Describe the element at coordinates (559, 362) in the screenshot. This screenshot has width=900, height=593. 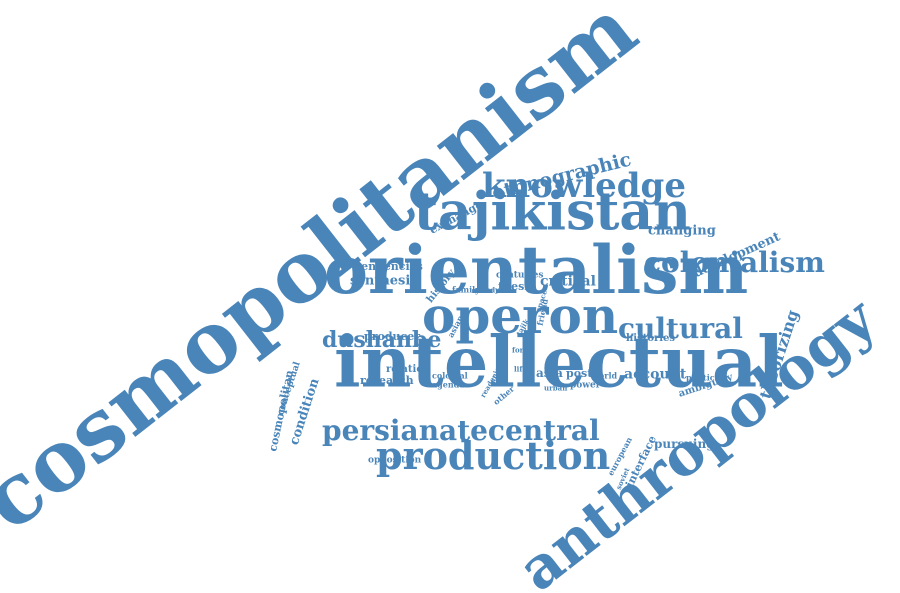
I see `word-intellectual: intellectual` at that location.